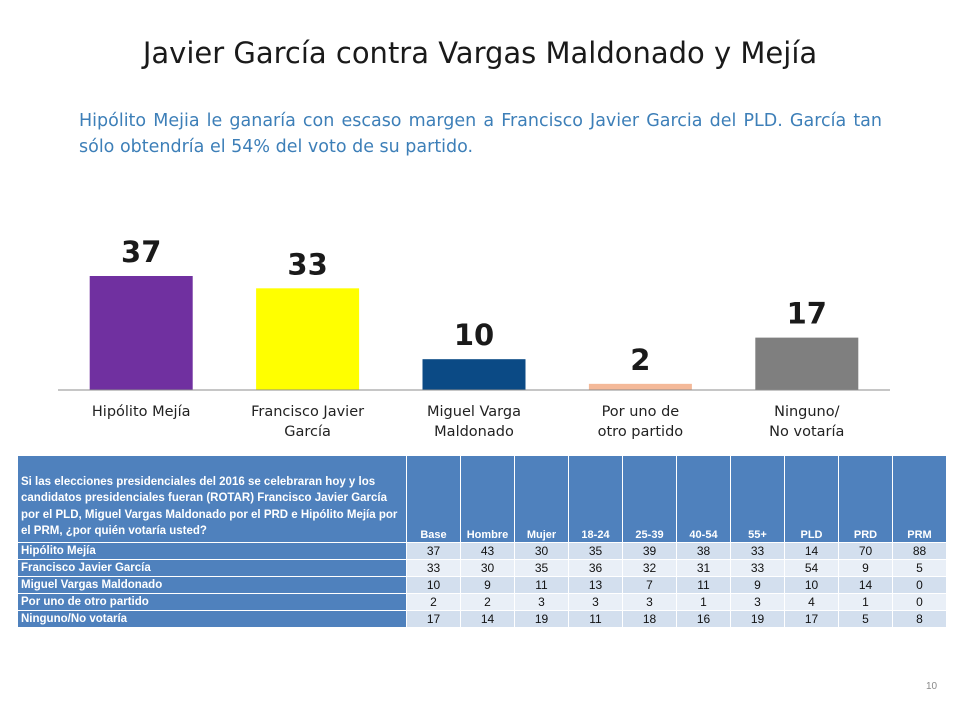 This screenshot has width=960, height=720. What do you see at coordinates (433, 499) in the screenshot?
I see `column-header: Base` at bounding box center [433, 499].